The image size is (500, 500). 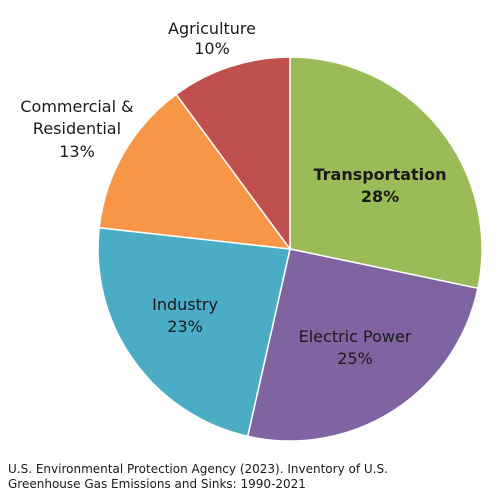 I want to click on slice-label-electric-power: Electric Power, so click(x=355, y=336).